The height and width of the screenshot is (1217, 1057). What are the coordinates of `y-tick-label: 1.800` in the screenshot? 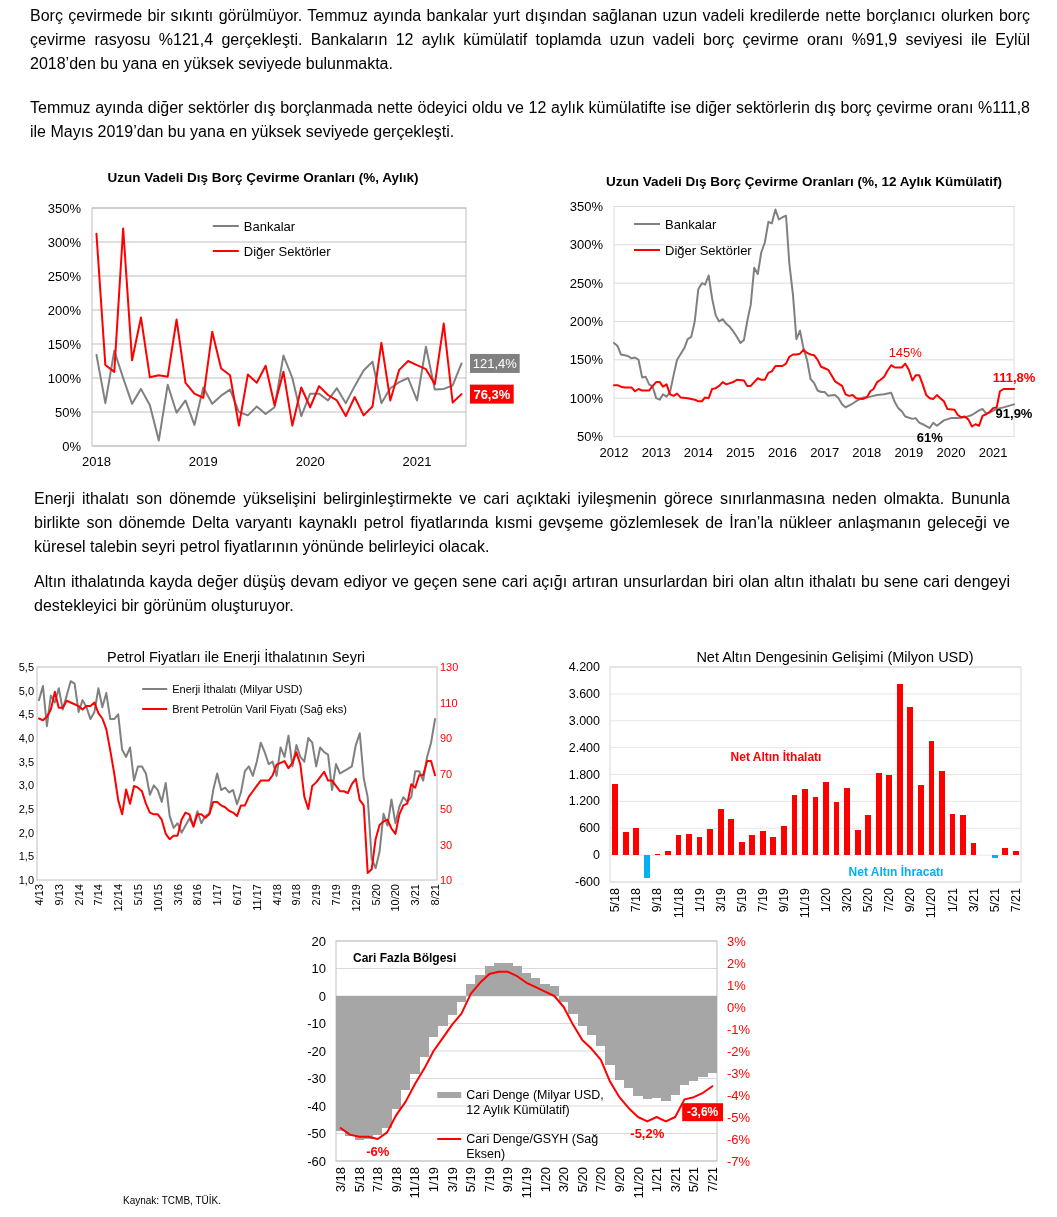 It's located at (584, 774).